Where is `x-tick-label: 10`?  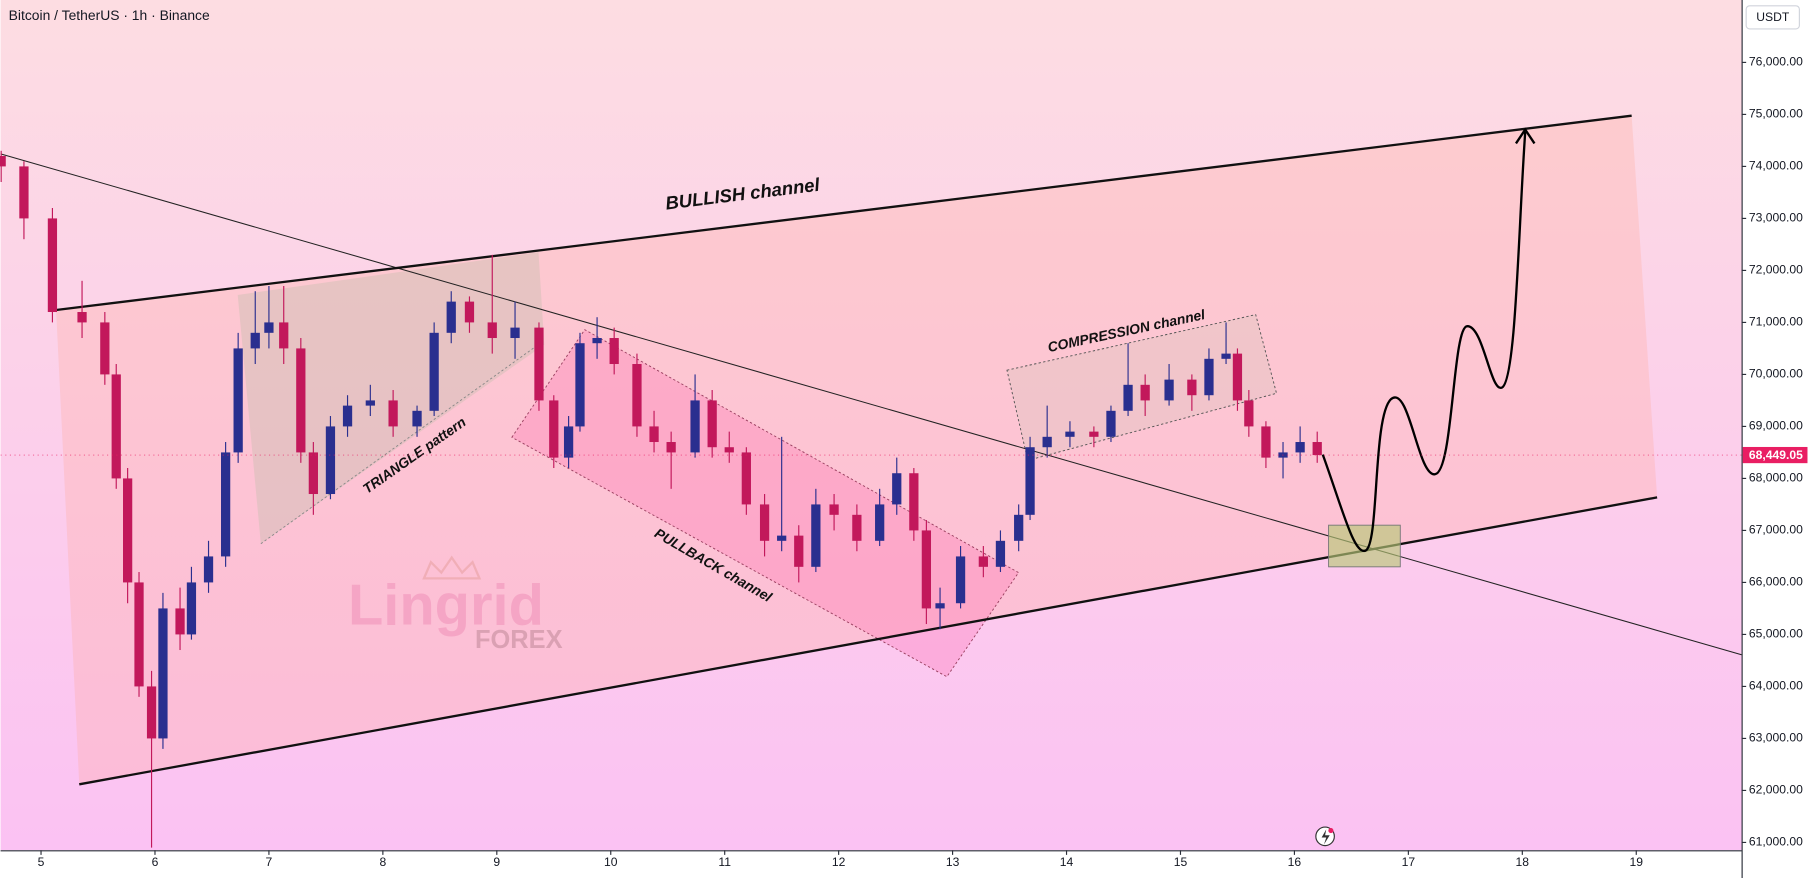
x-tick-label: 10 is located at coordinates (611, 862).